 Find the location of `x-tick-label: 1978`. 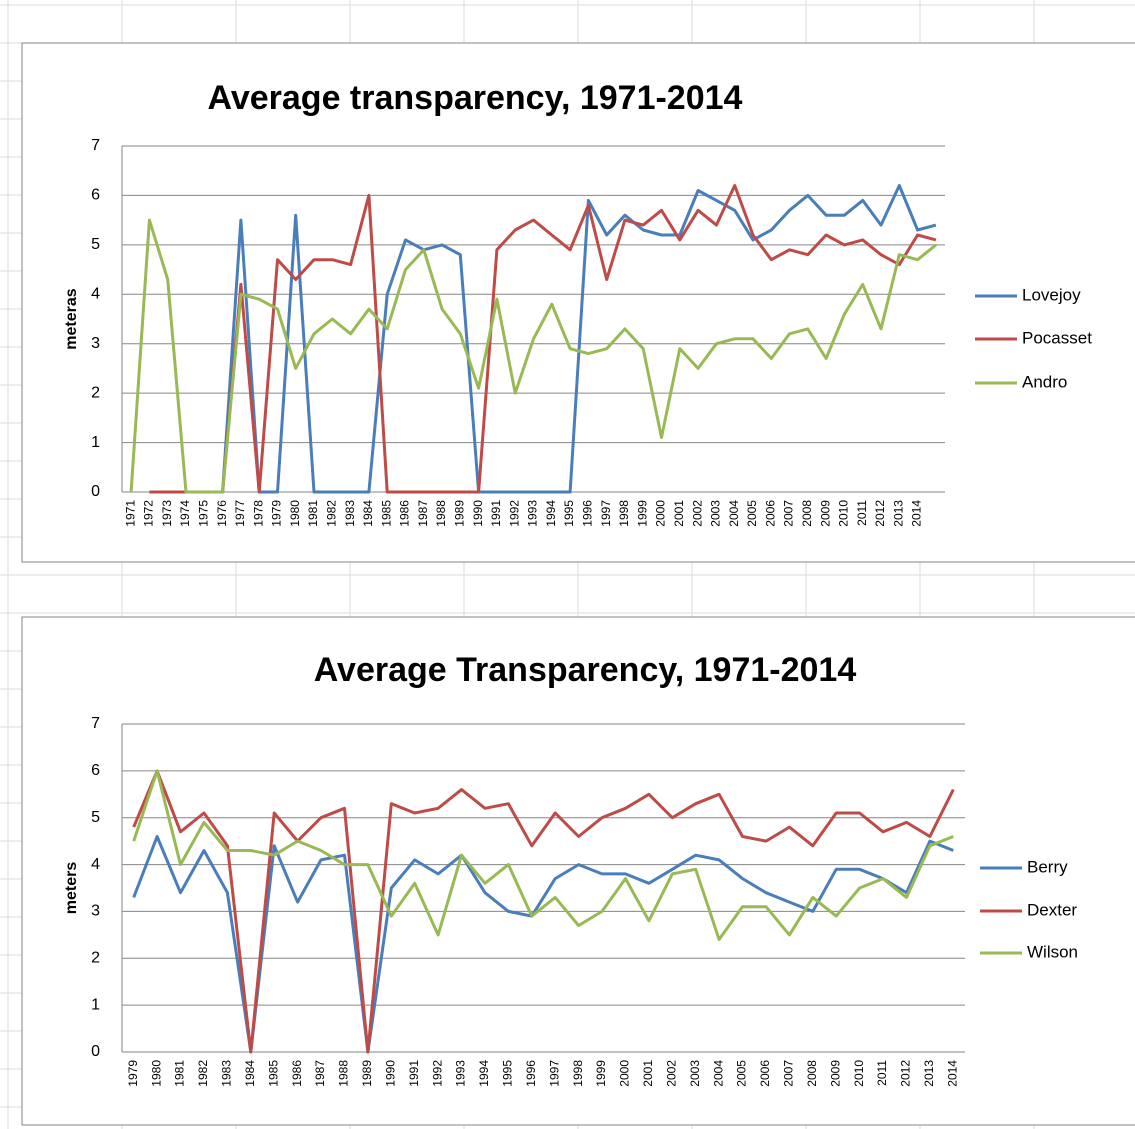

x-tick-label: 1978 is located at coordinates (258, 513).